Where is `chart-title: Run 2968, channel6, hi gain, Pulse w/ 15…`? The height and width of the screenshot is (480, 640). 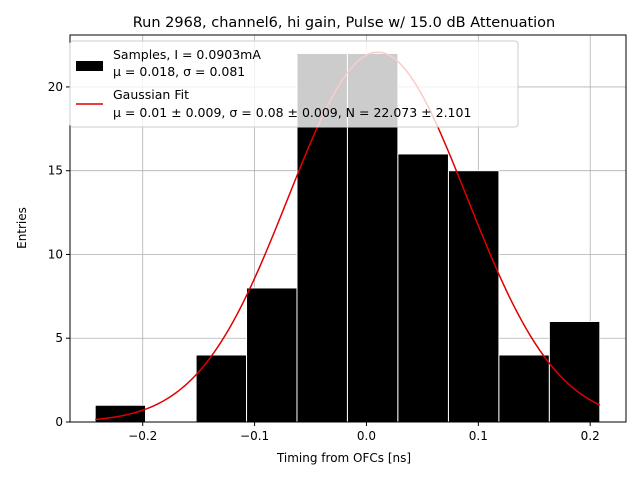 chart-title: Run 2968, channel6, hi gain, Pulse w/ 15… is located at coordinates (344, 23).